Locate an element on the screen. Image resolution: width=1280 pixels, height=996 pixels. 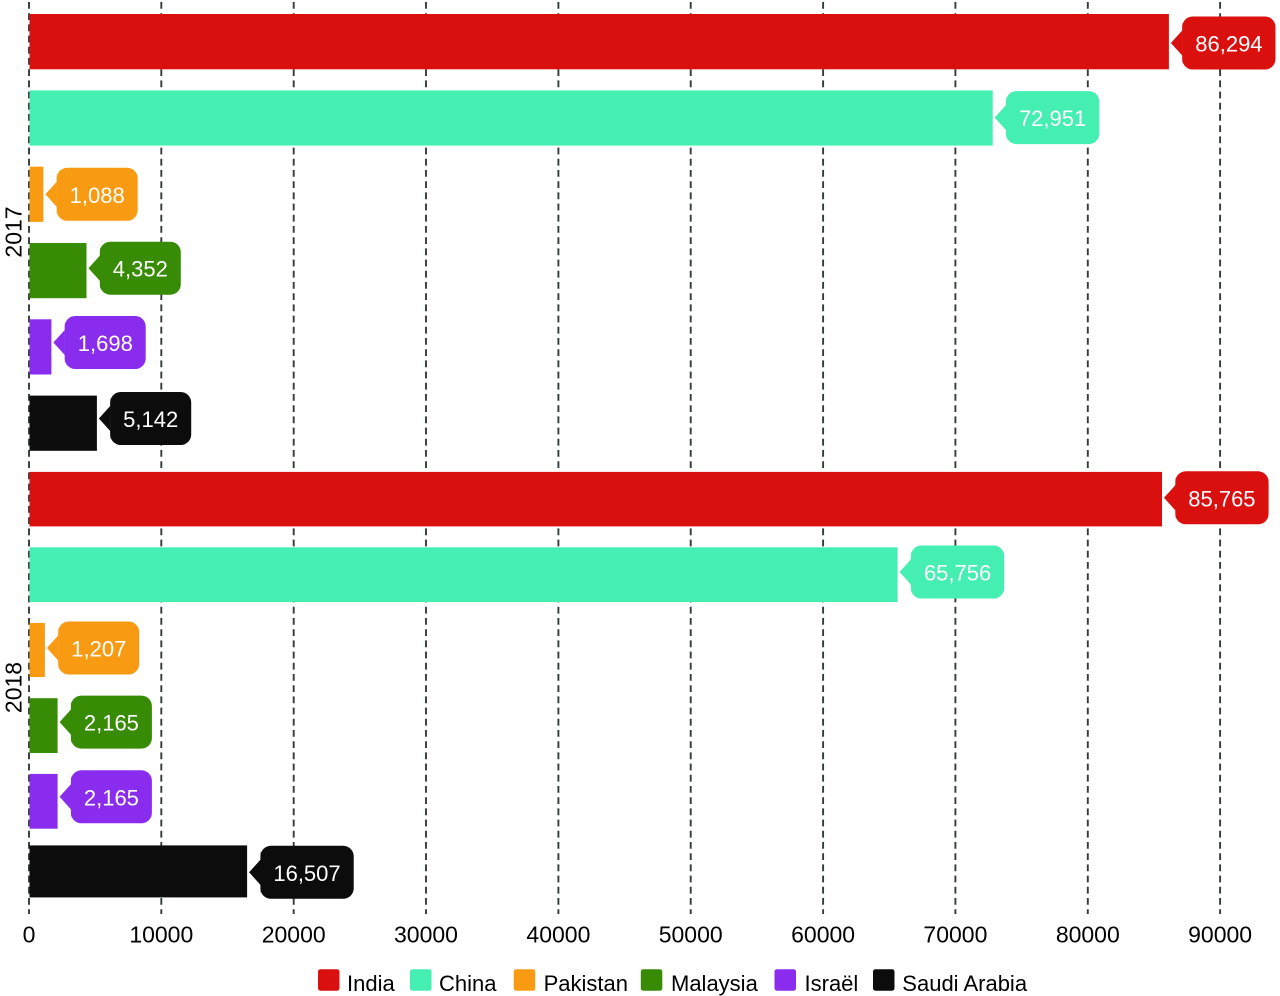
svg-text: 10000 is located at coordinates (161, 935).